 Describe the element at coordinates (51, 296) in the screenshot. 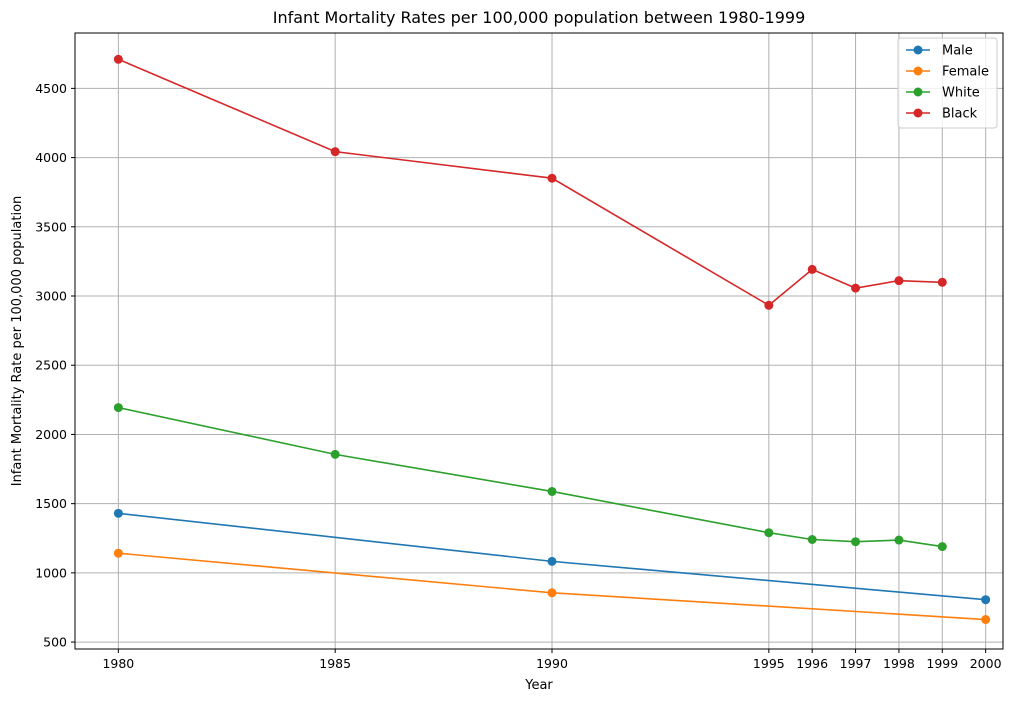

I see `y-tick-label: 3000` at that location.